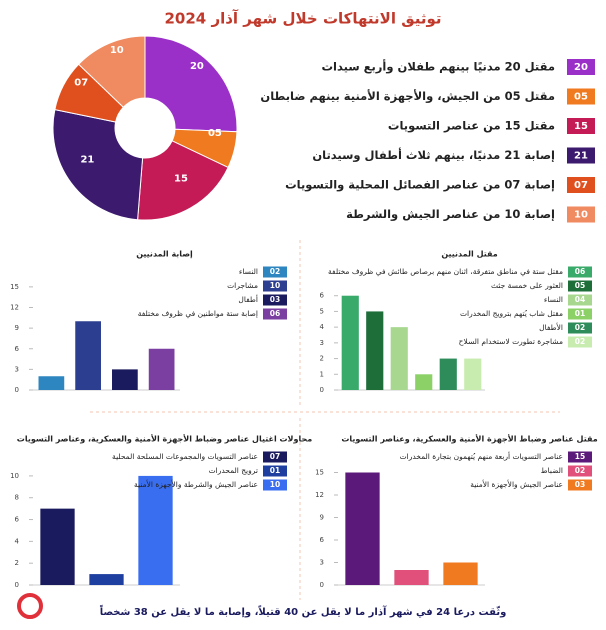  What do you see at coordinates (551, 327) in the screenshot?
I see `legend-label: الأطفال` at bounding box center [551, 327].